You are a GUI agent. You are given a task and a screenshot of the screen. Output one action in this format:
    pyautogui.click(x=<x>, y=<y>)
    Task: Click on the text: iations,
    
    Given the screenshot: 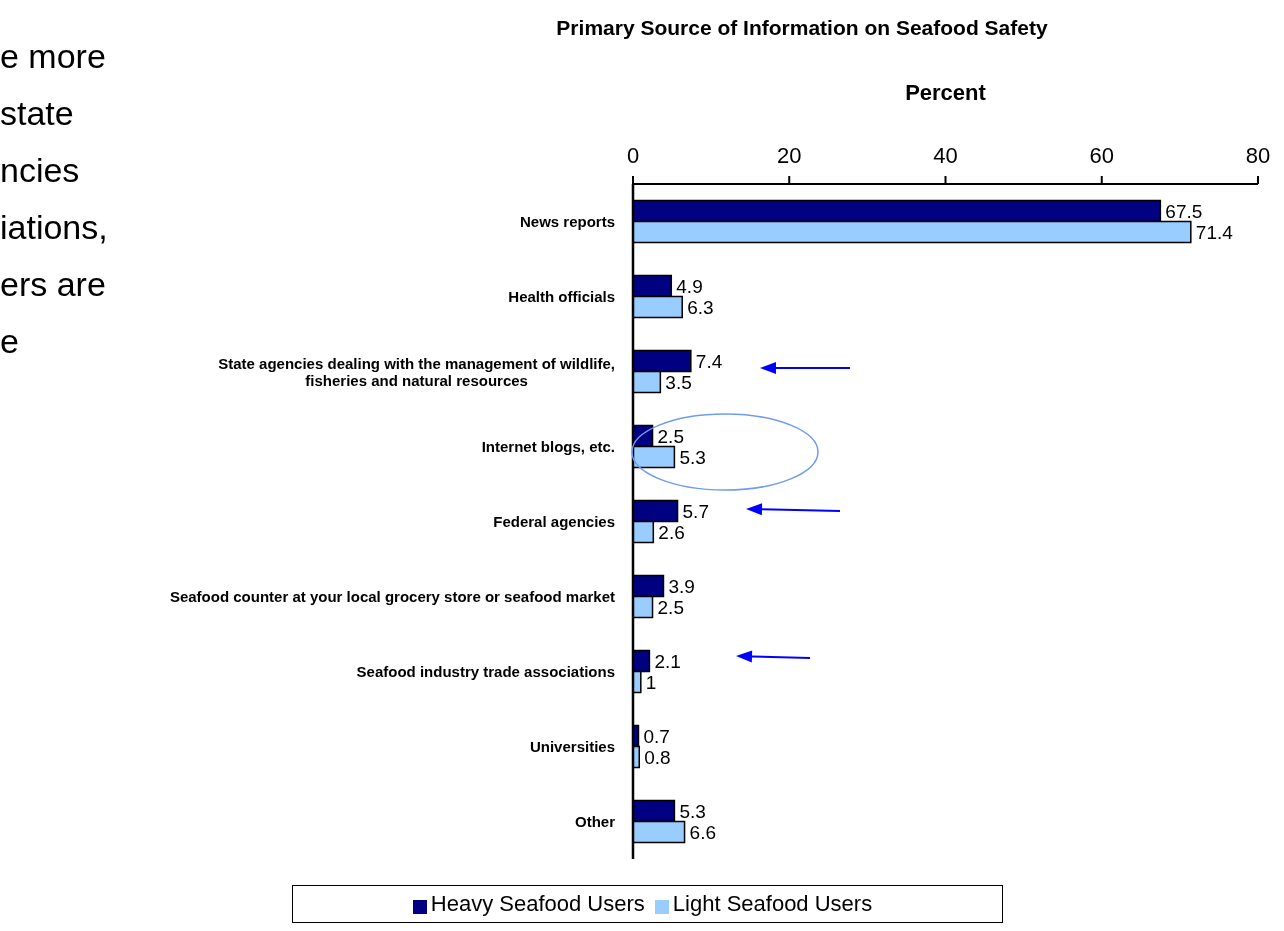 What is the action you would take?
    pyautogui.click(x=54, y=227)
    